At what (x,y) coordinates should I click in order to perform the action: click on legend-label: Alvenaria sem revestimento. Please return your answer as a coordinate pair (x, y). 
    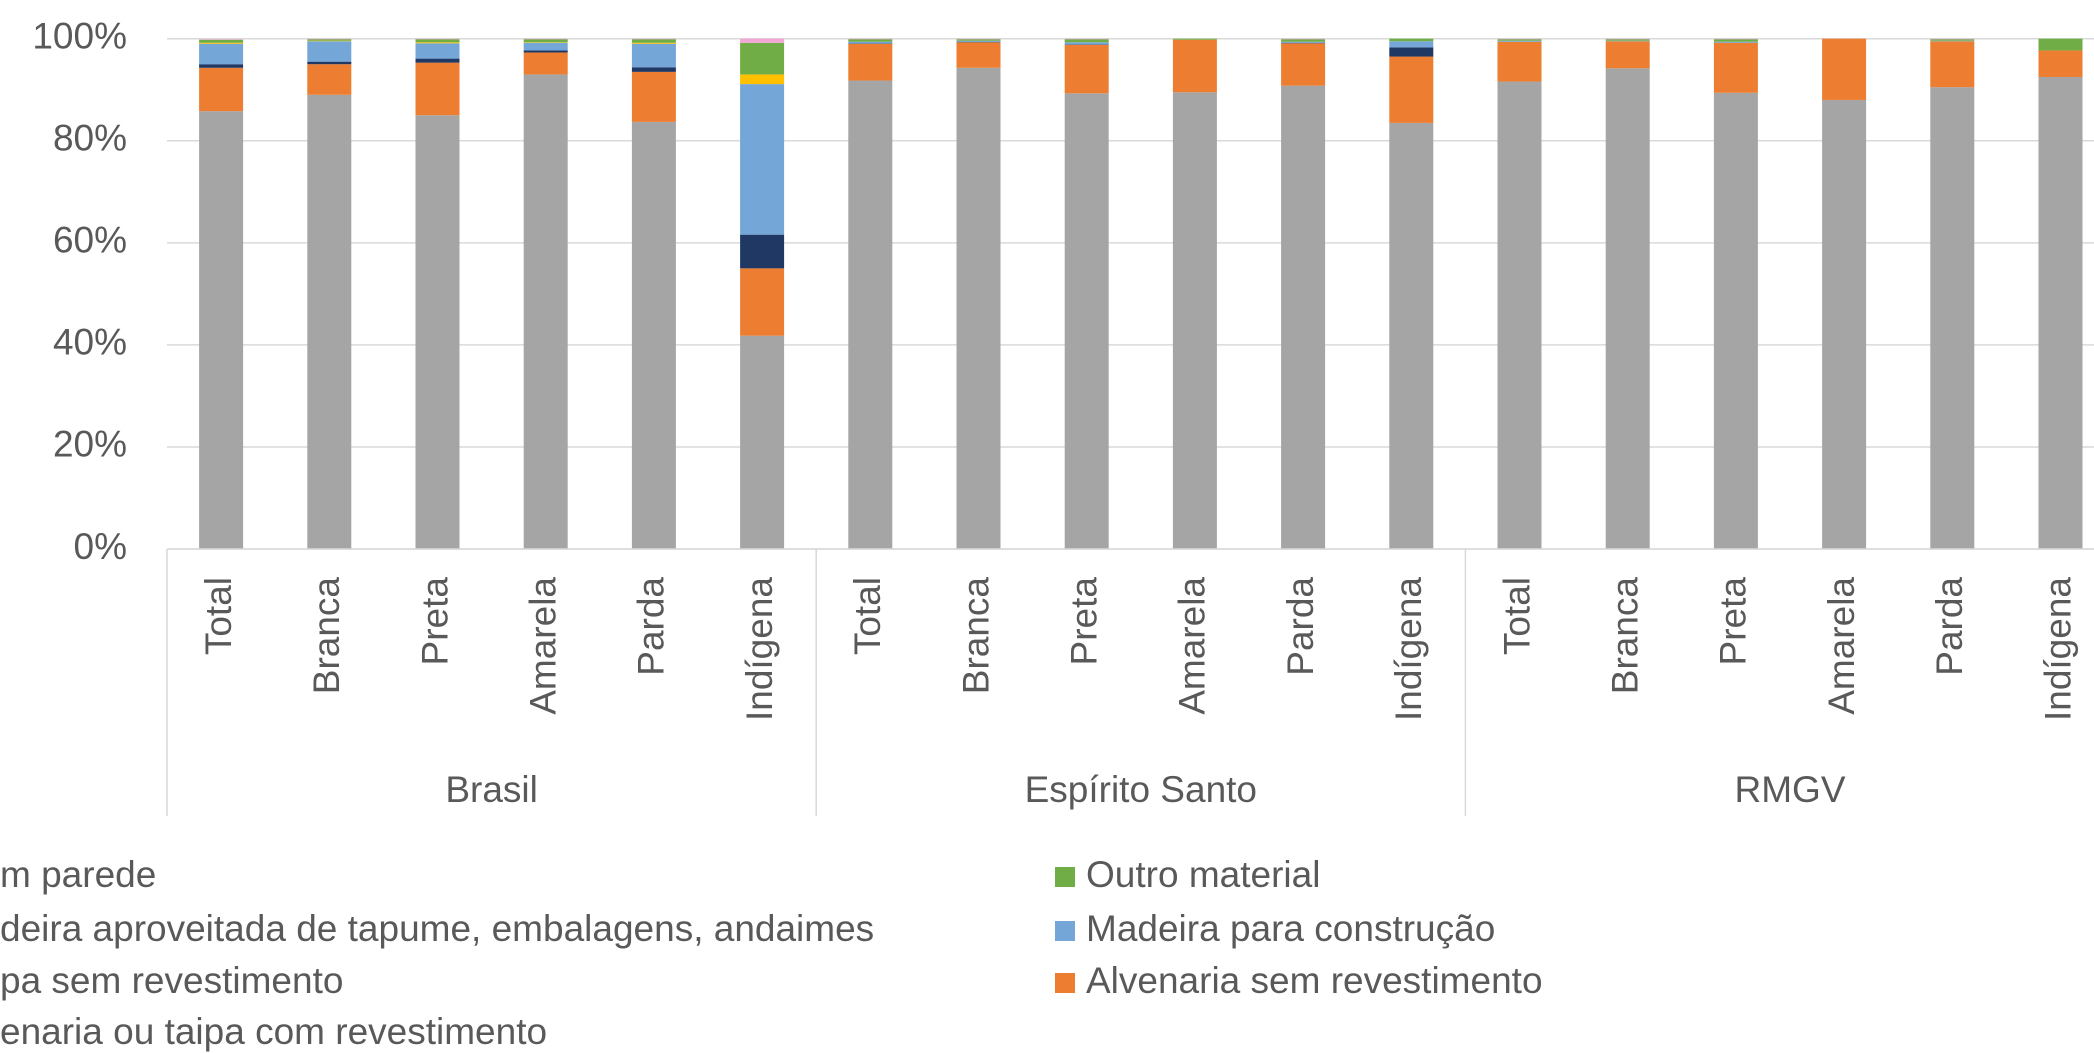
    Looking at the image, I should click on (1314, 980).